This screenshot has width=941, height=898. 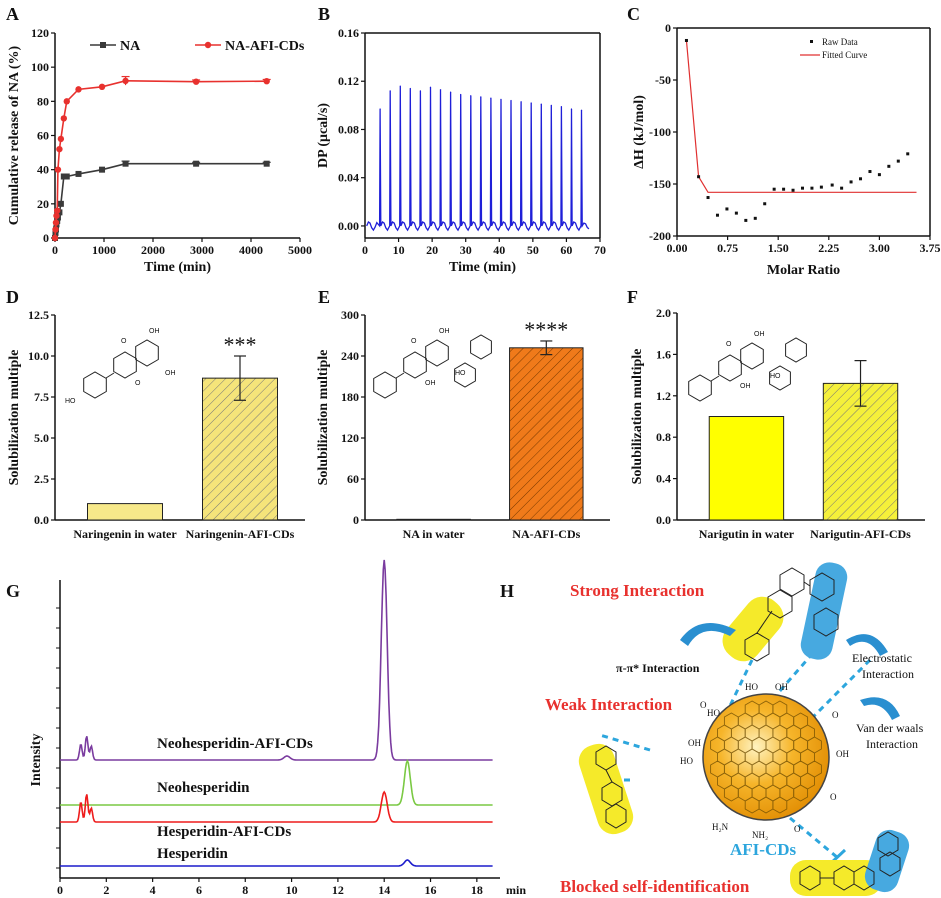 What do you see at coordinates (40, 33) in the screenshot?
I see `y-tick-label: 120` at bounding box center [40, 33].